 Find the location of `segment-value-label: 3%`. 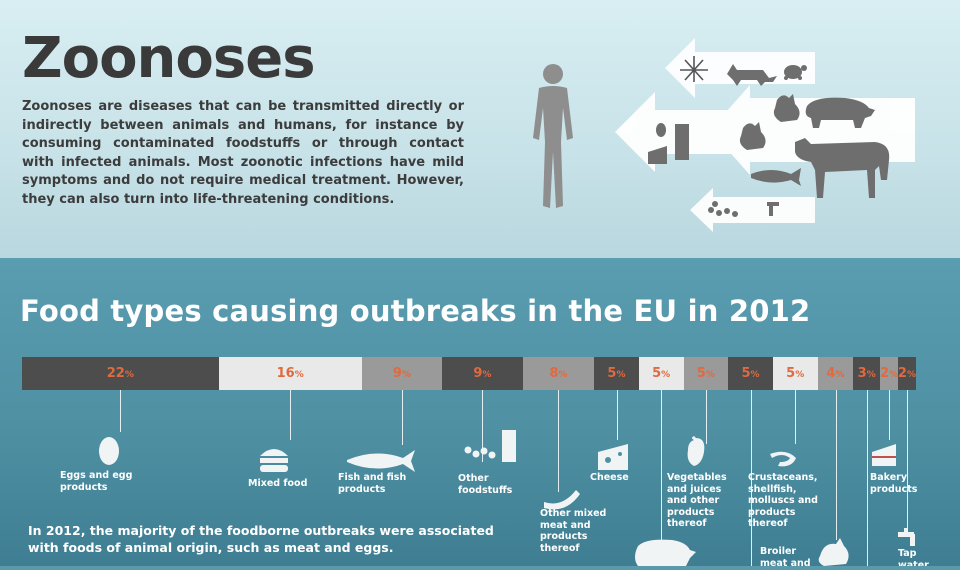

segment-value-label: 3% is located at coordinates (866, 373).